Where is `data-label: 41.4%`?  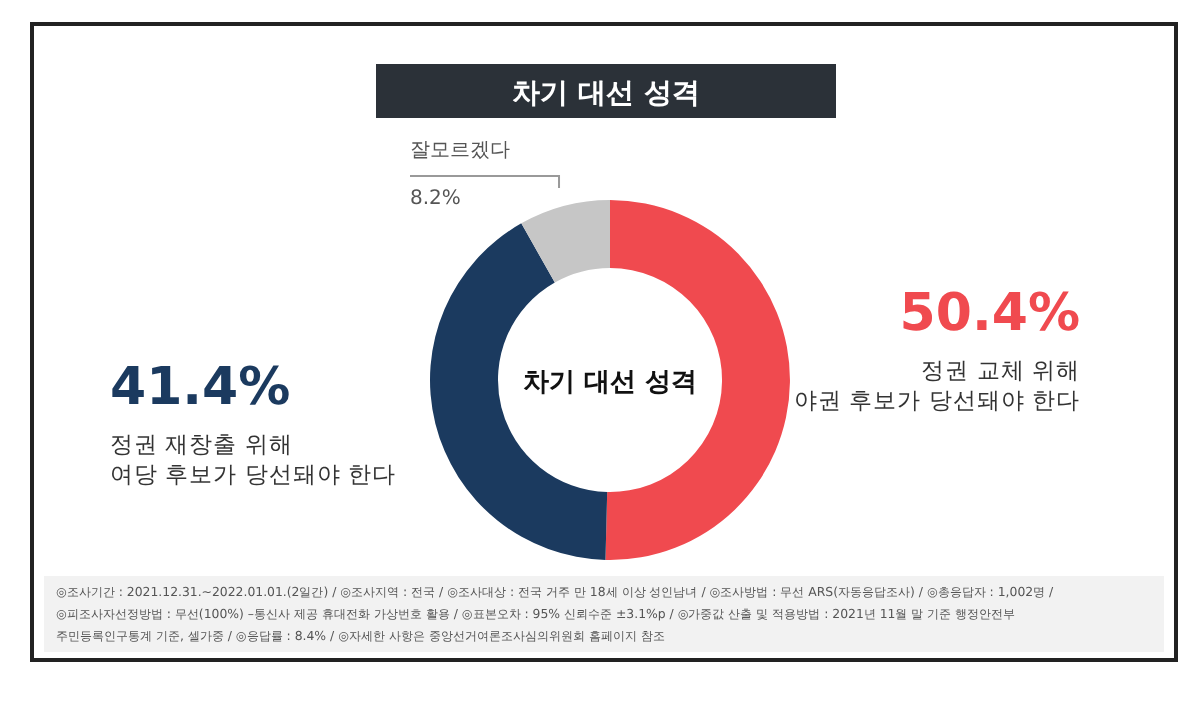
data-label: 41.4% is located at coordinates (200, 388).